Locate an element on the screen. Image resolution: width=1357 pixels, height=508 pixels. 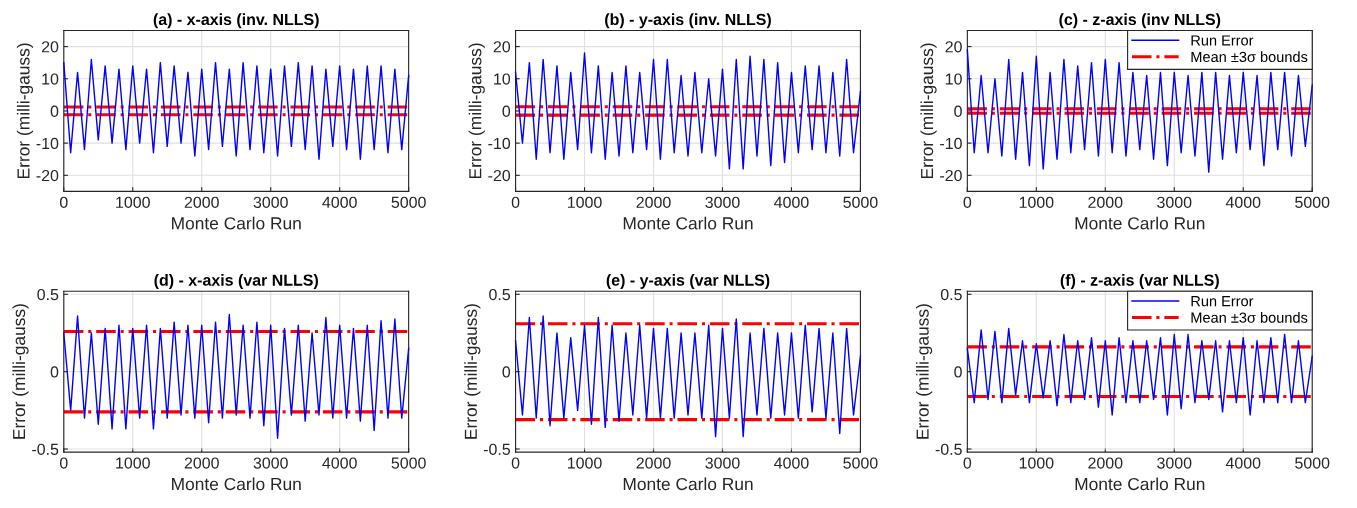
chart-title: (e) - y-axis (var NLLS) is located at coordinates (688, 281).